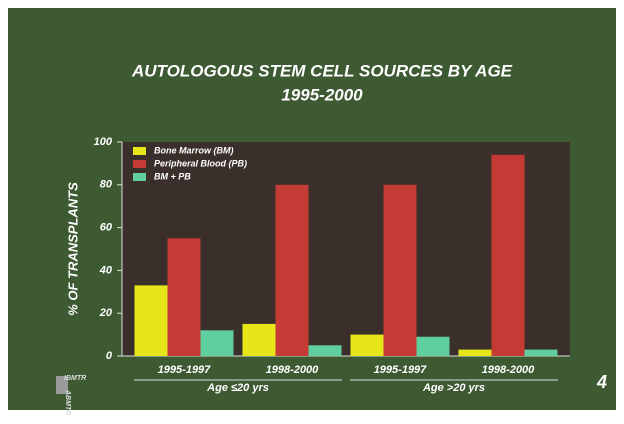 The height and width of the screenshot is (424, 624). What do you see at coordinates (72, 249) in the screenshot?
I see `y-axis-label: % OF TRANSPLANTS` at bounding box center [72, 249].